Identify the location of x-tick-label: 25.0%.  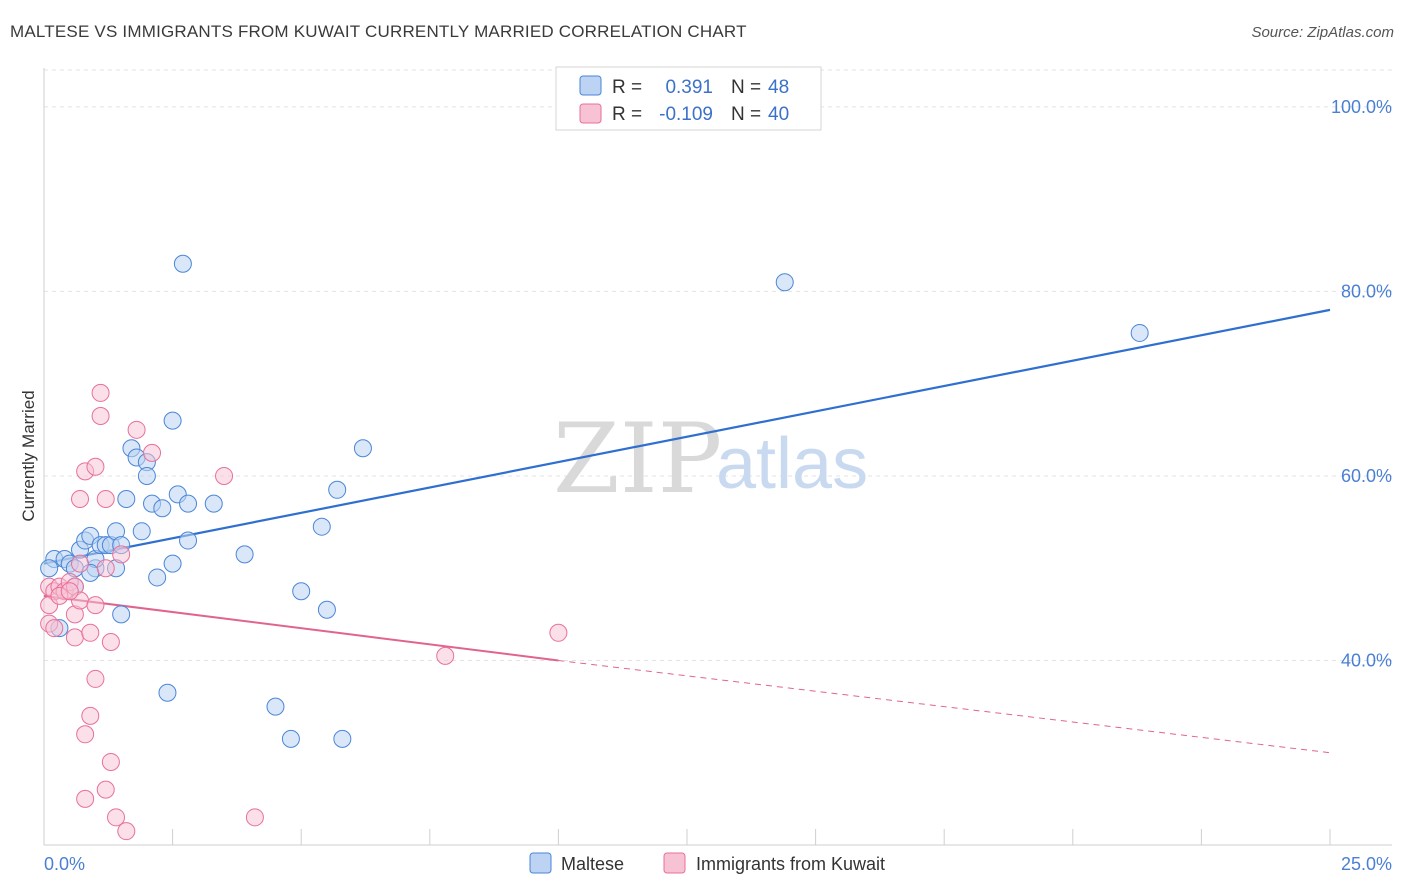
(1366, 864).